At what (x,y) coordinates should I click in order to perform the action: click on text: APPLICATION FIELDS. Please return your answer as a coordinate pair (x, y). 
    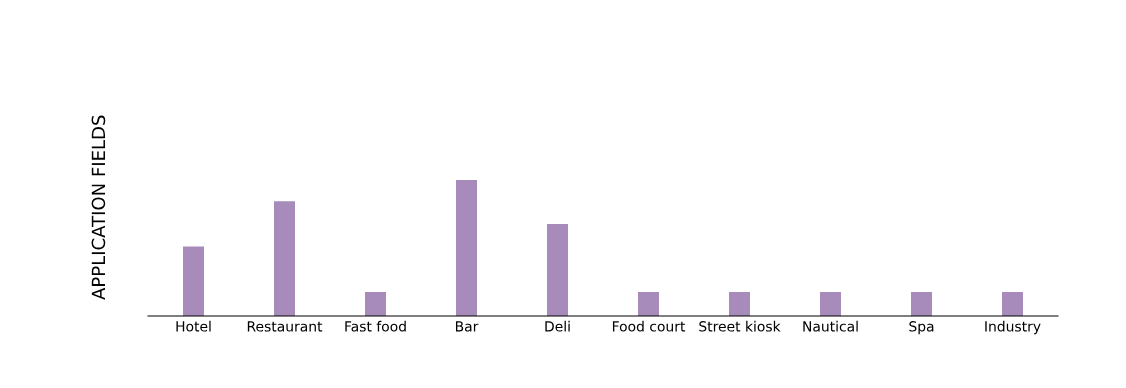
    Looking at the image, I should click on (98, 207).